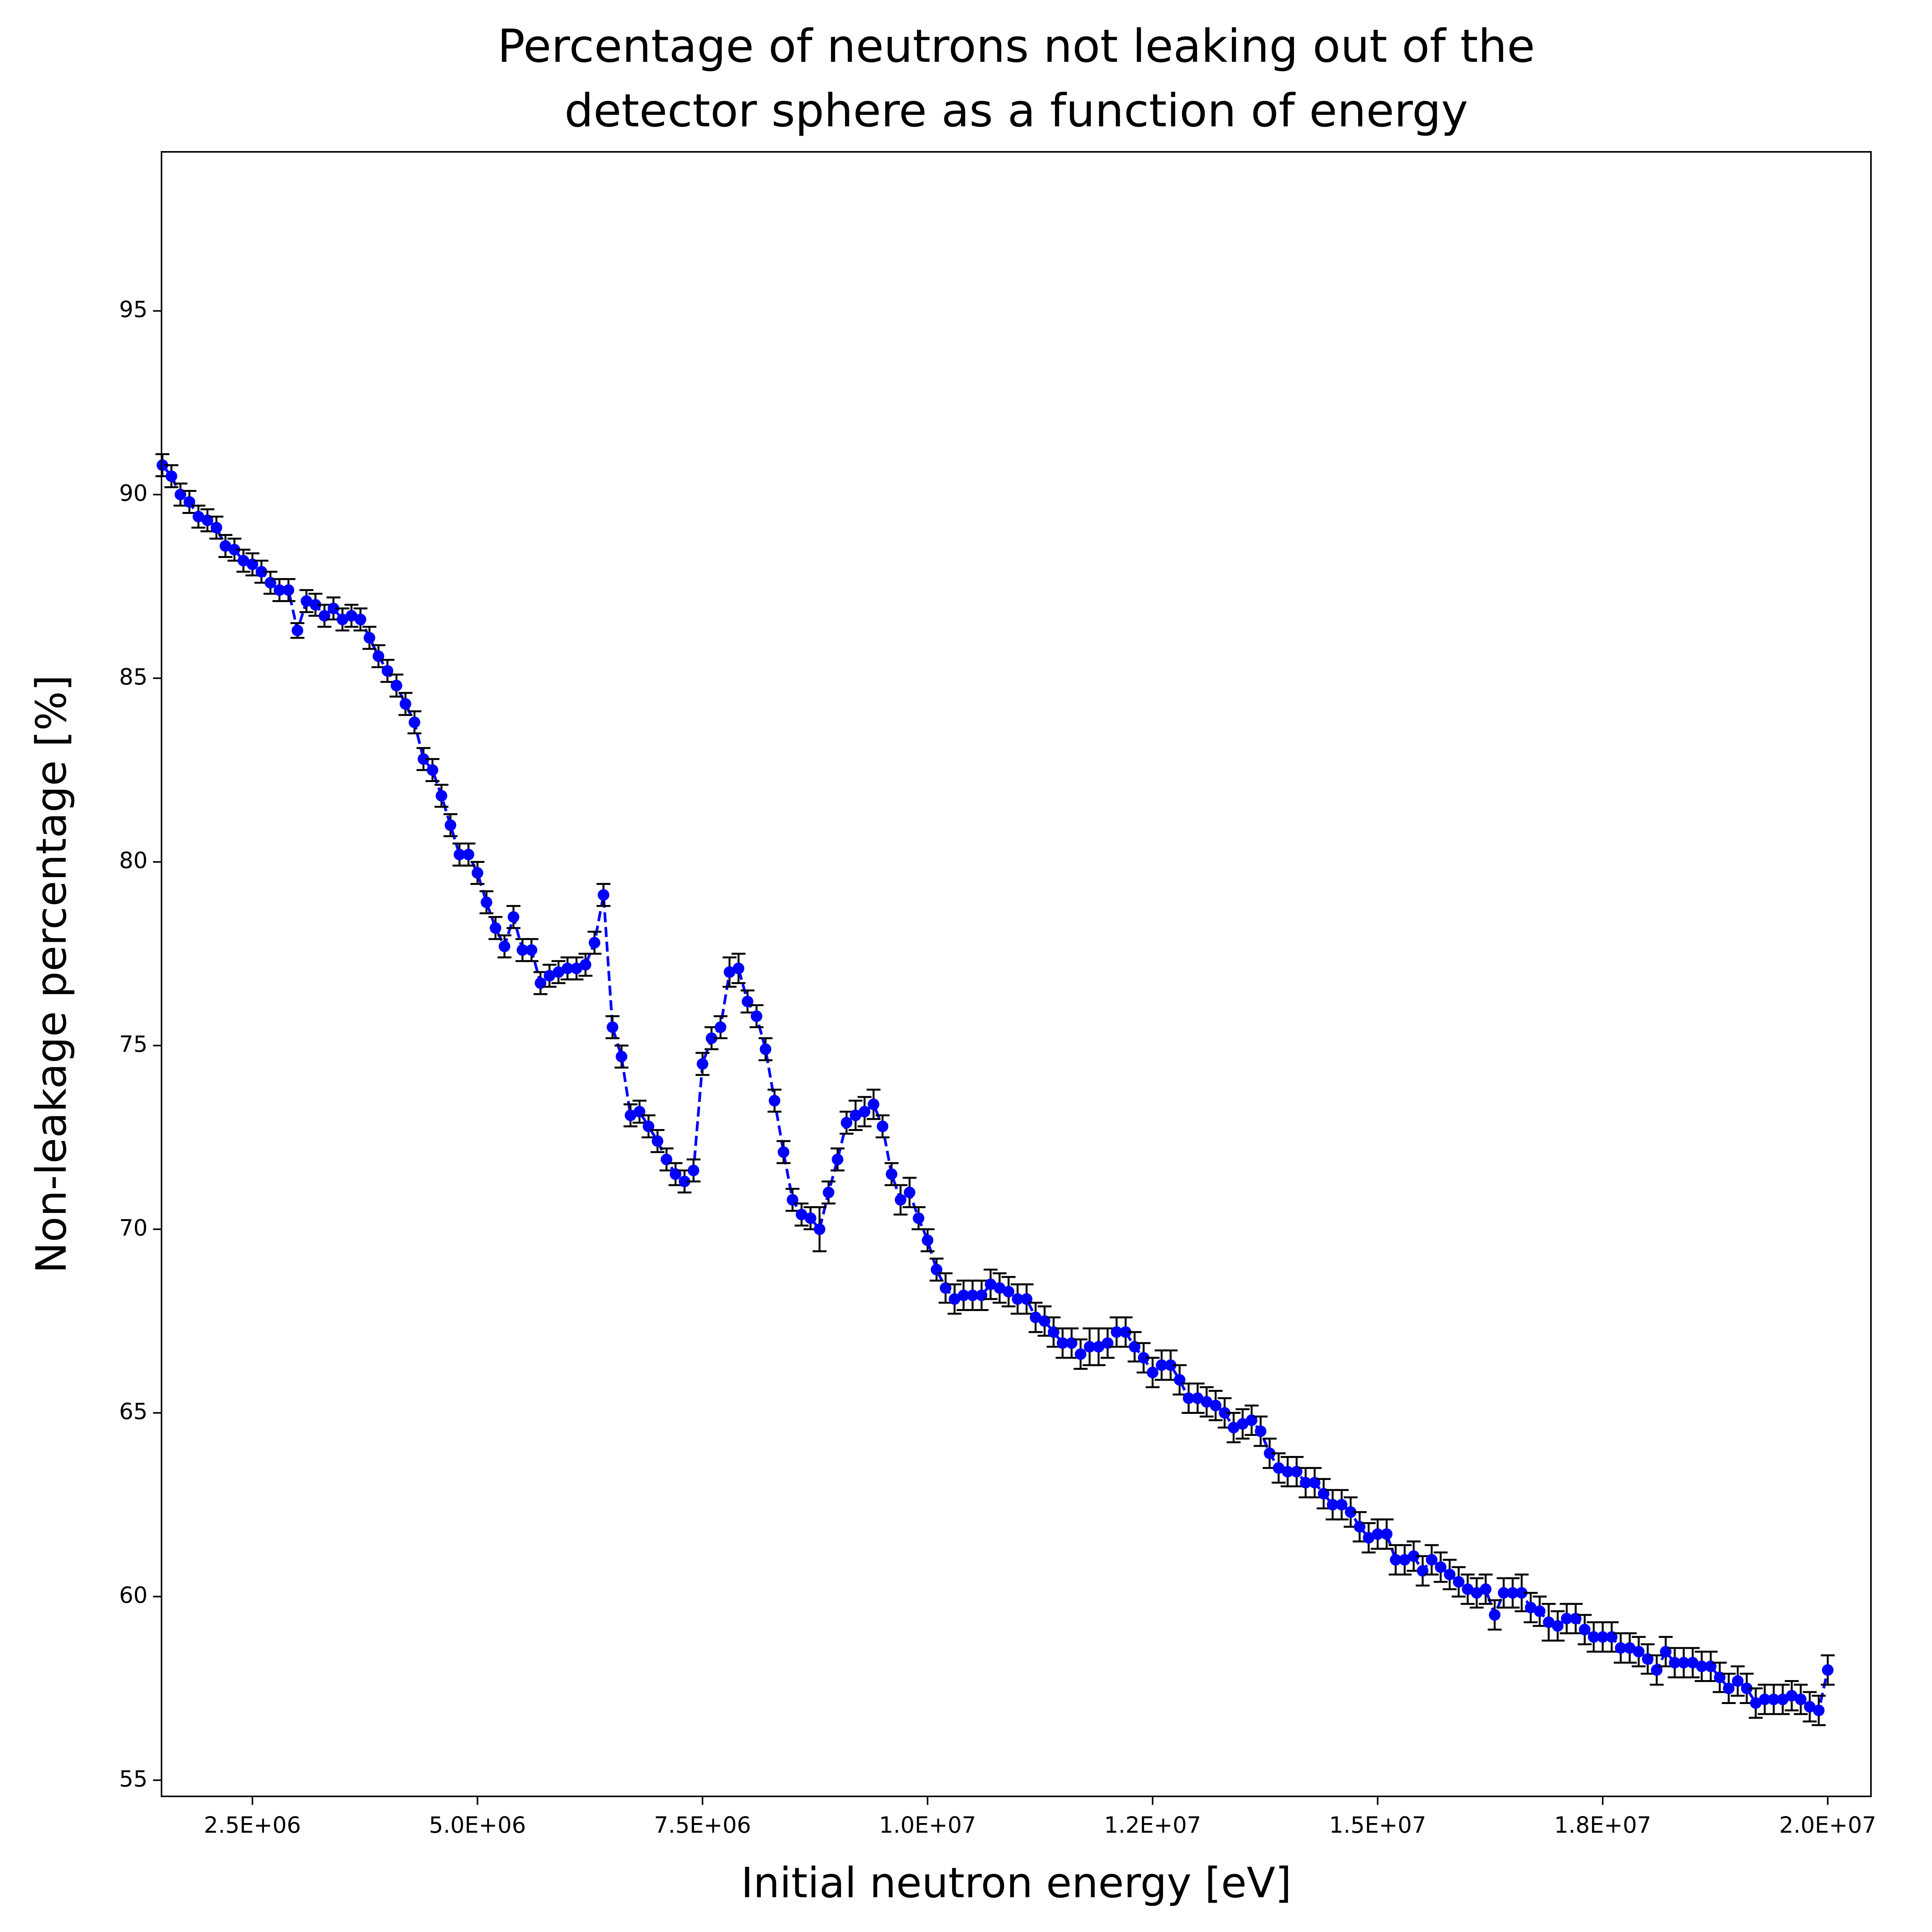 This screenshot has width=1932, height=1932. Describe the element at coordinates (134, 1044) in the screenshot. I see `y-tick-label: 75` at that location.